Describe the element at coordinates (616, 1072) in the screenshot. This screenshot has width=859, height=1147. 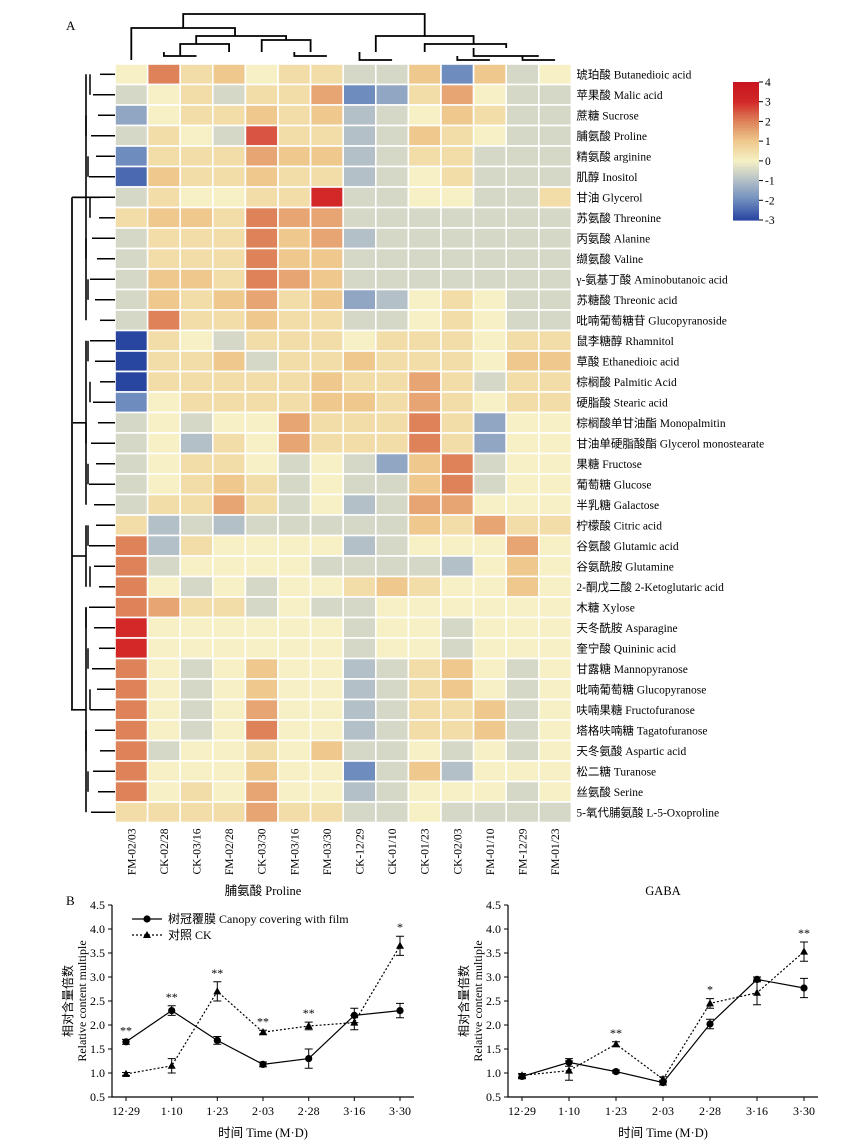
I see `data-point-circle` at that location.